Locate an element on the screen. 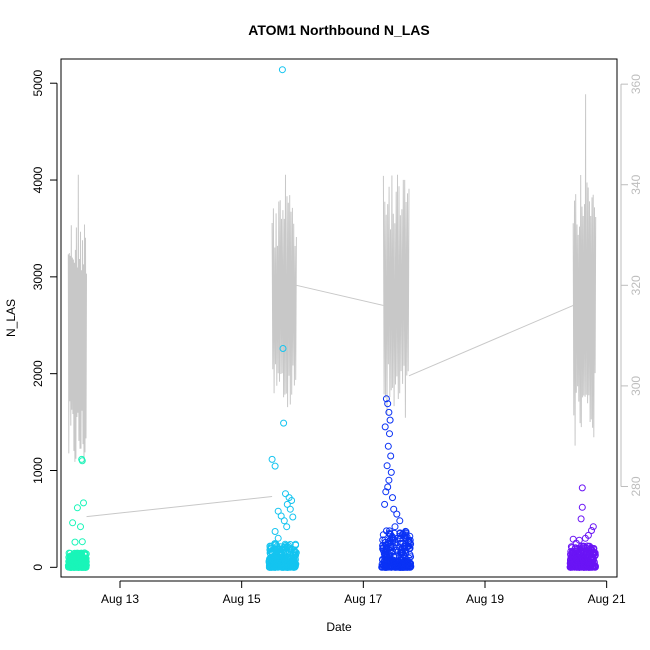  y-right-tick-label: 340 is located at coordinates (636, 184).